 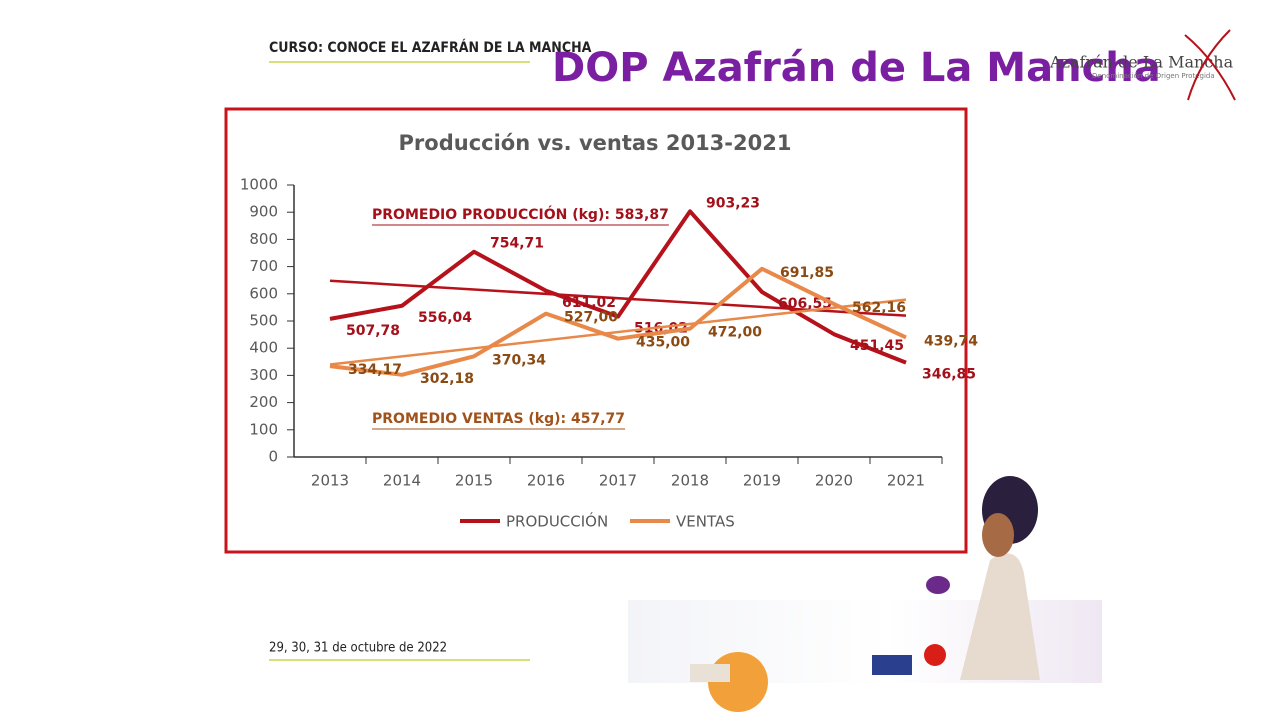 I want to click on legend-label: PRODUCCIÓN, so click(x=557, y=521).